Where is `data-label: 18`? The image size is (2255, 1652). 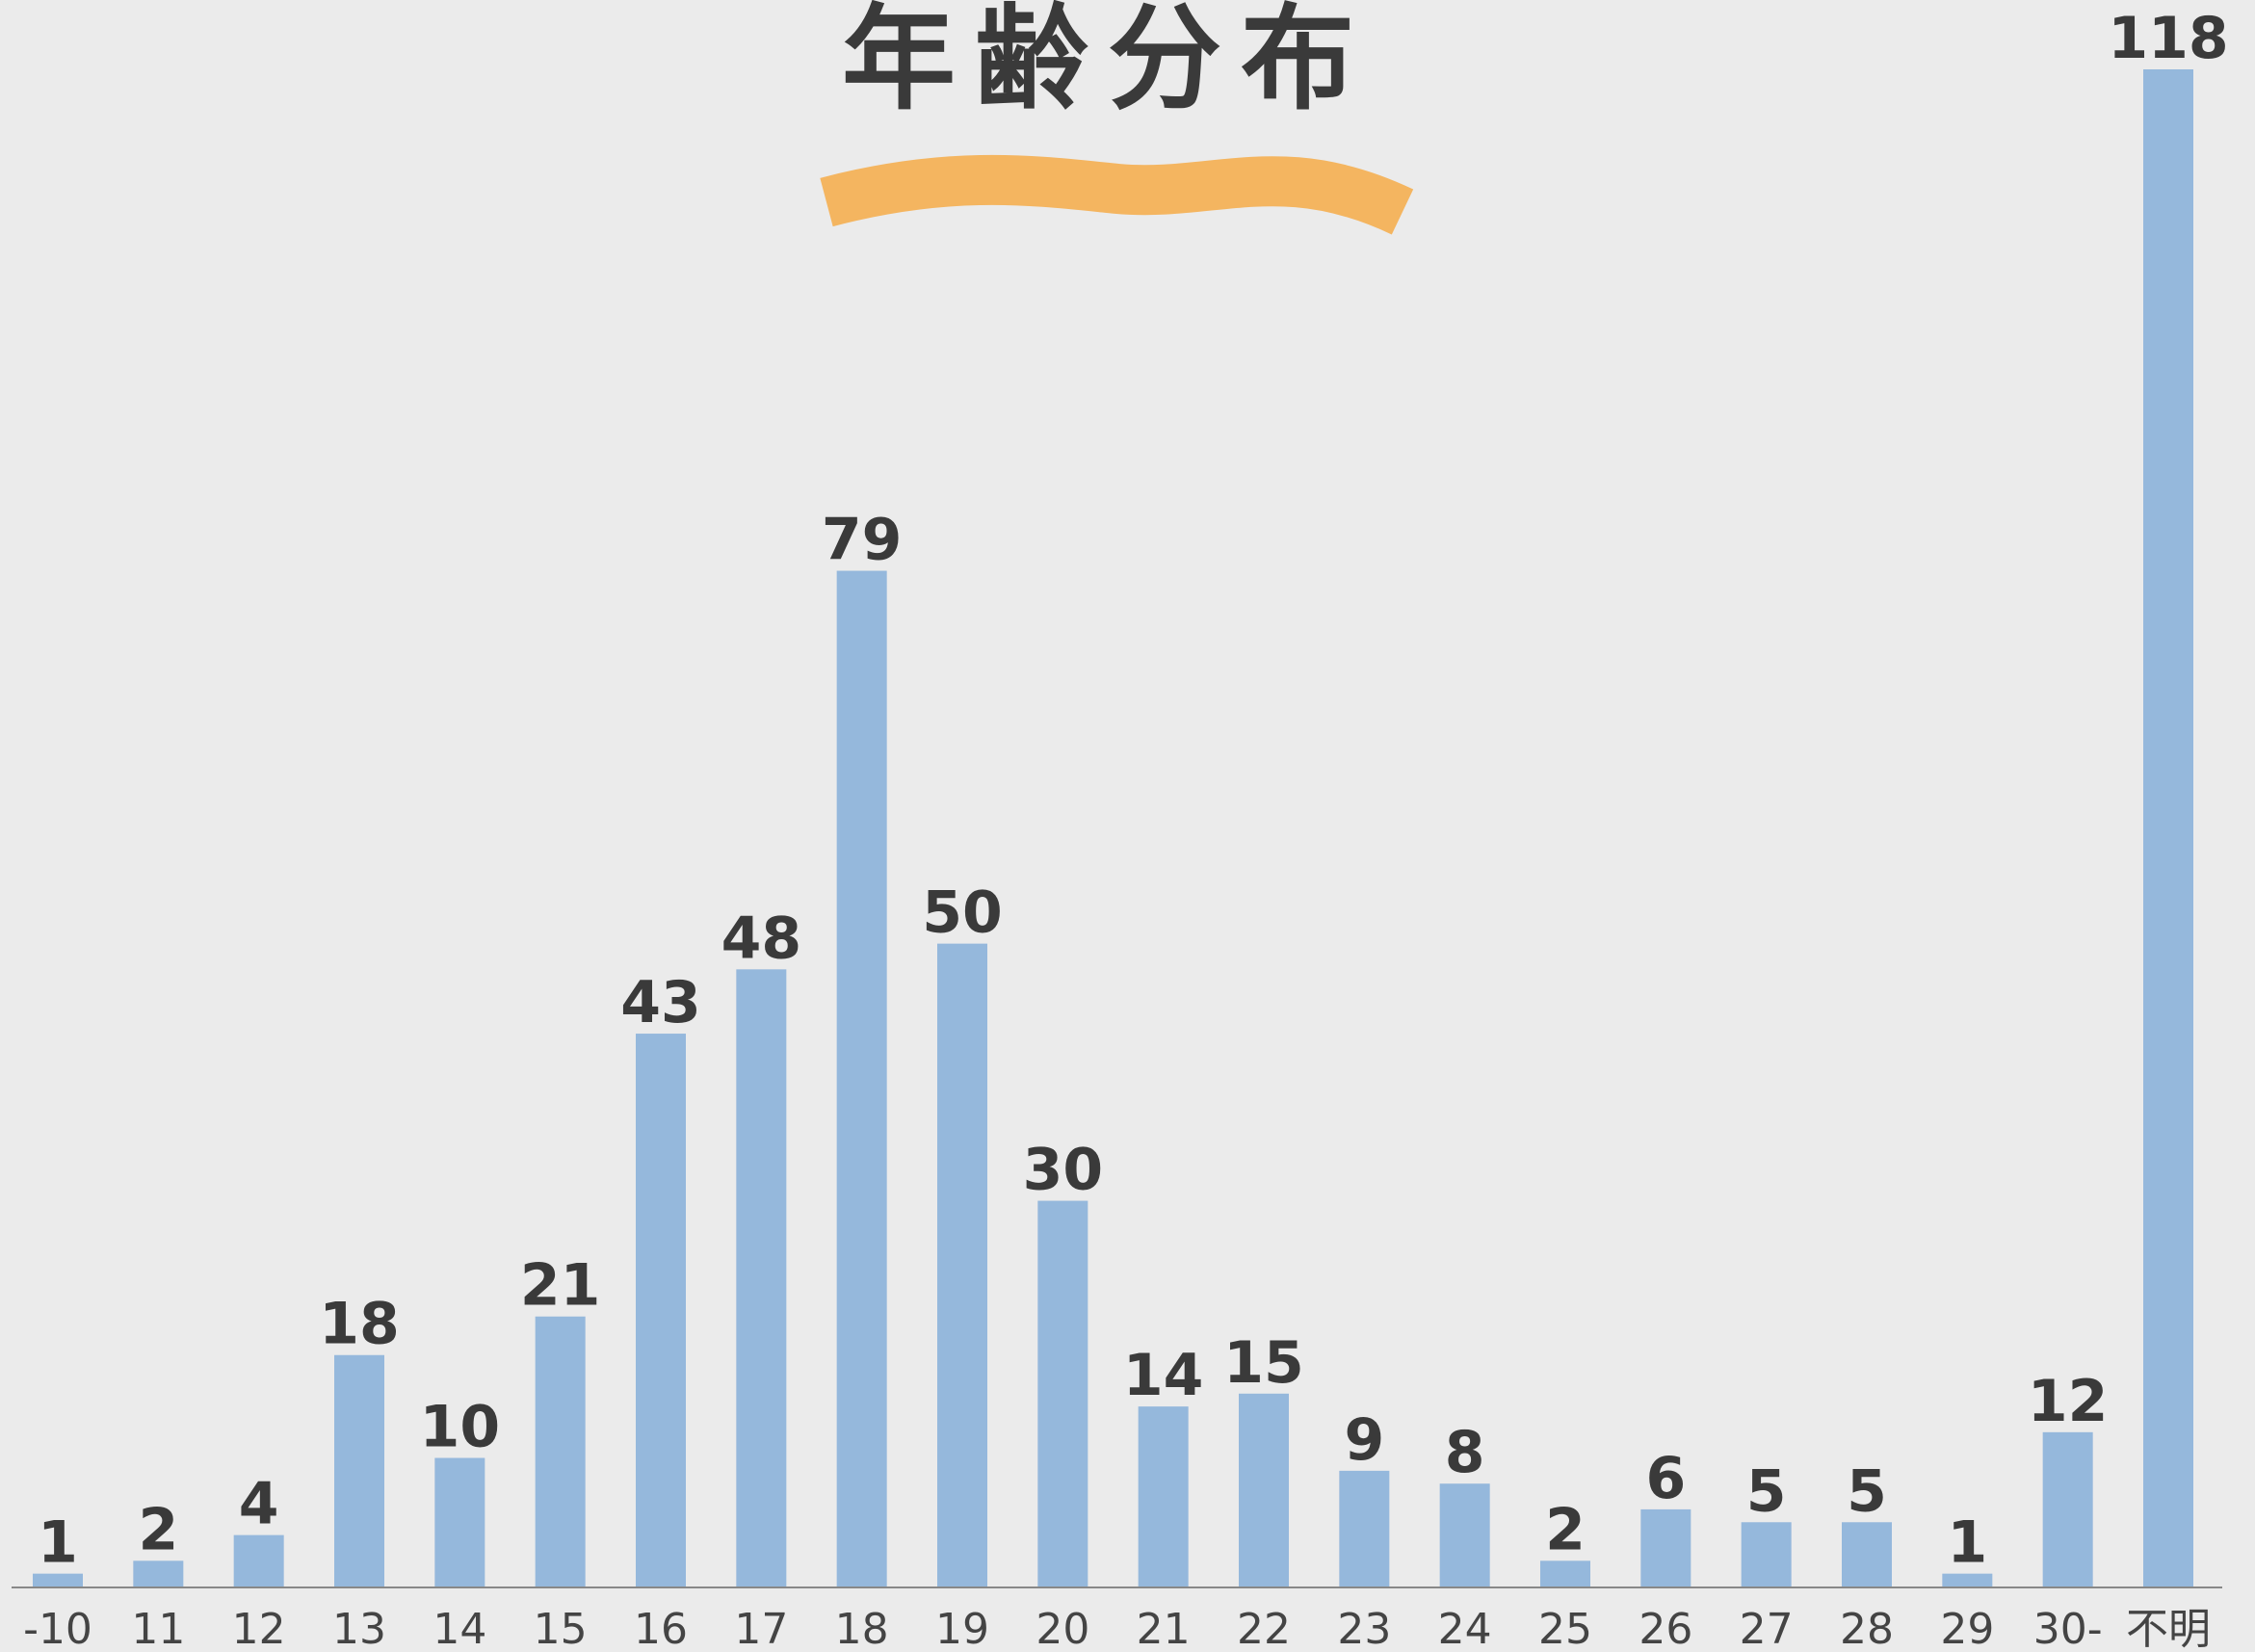
data-label: 18 is located at coordinates (359, 1324).